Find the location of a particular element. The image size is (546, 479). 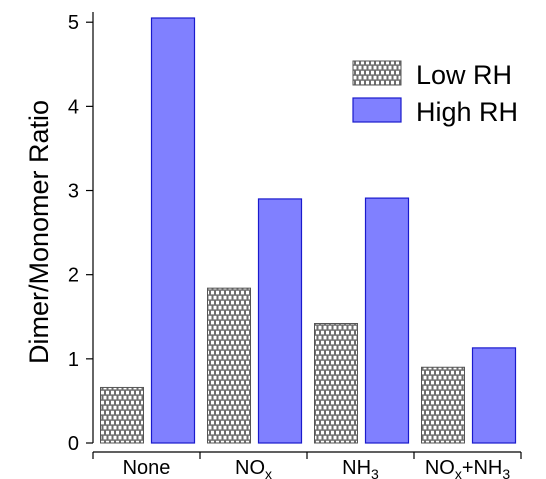

bar-high-rh-nh3 is located at coordinates (387, 320).